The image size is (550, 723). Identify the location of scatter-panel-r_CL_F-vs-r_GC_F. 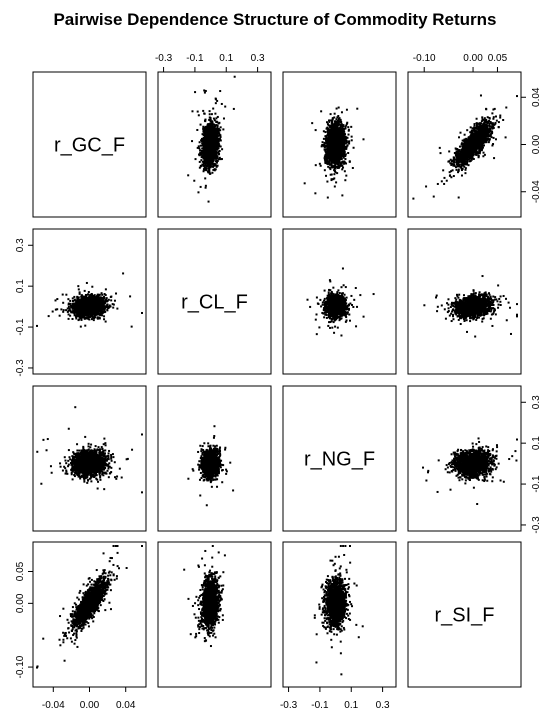
(89, 300).